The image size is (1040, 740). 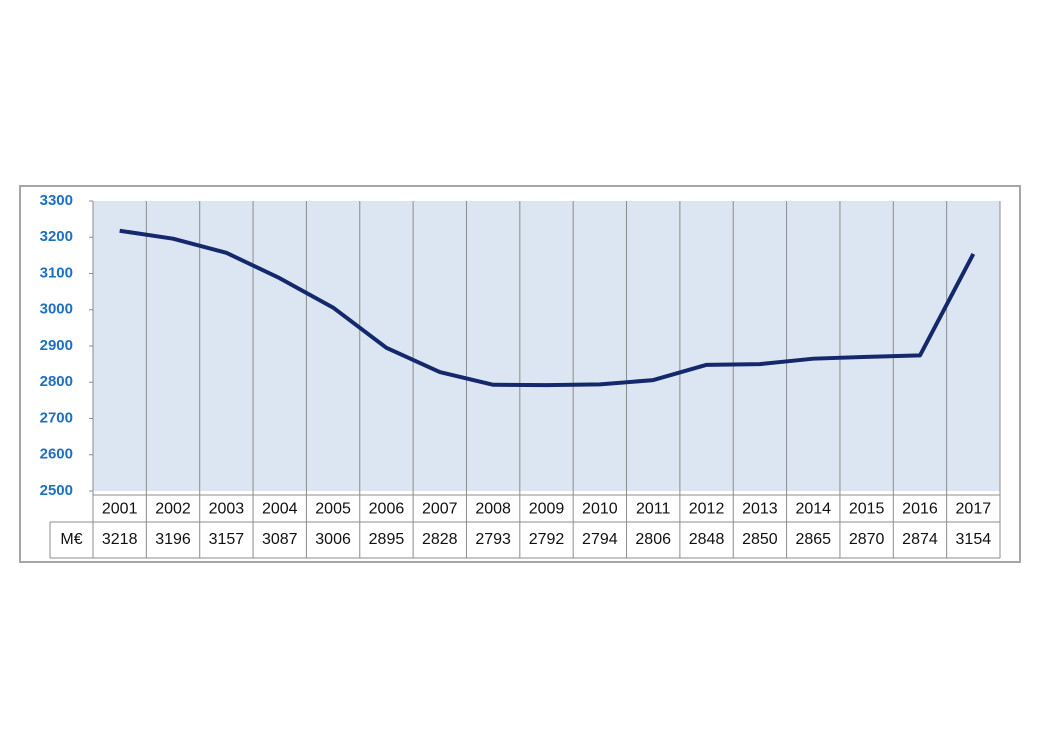 What do you see at coordinates (56, 454) in the screenshot?
I see `y-tick-label: 2600` at bounding box center [56, 454].